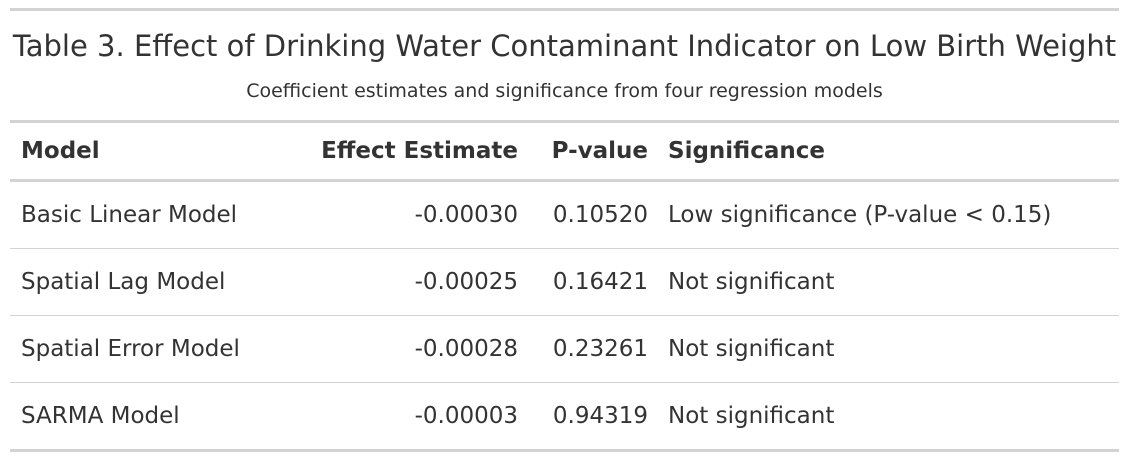  I want to click on top-rule, so click(564, 9).